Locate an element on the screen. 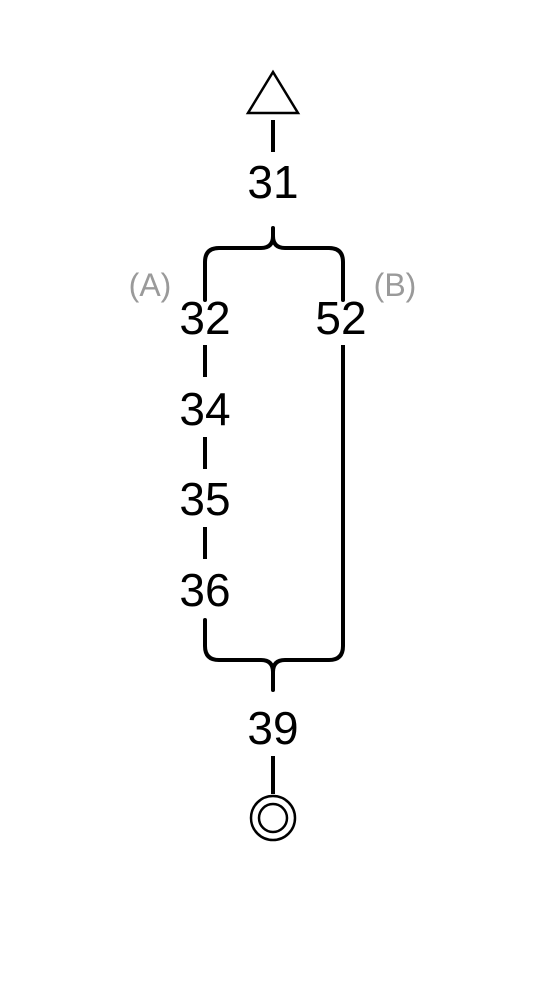 The height and width of the screenshot is (1000, 545). node-32: 32 is located at coordinates (204, 318).